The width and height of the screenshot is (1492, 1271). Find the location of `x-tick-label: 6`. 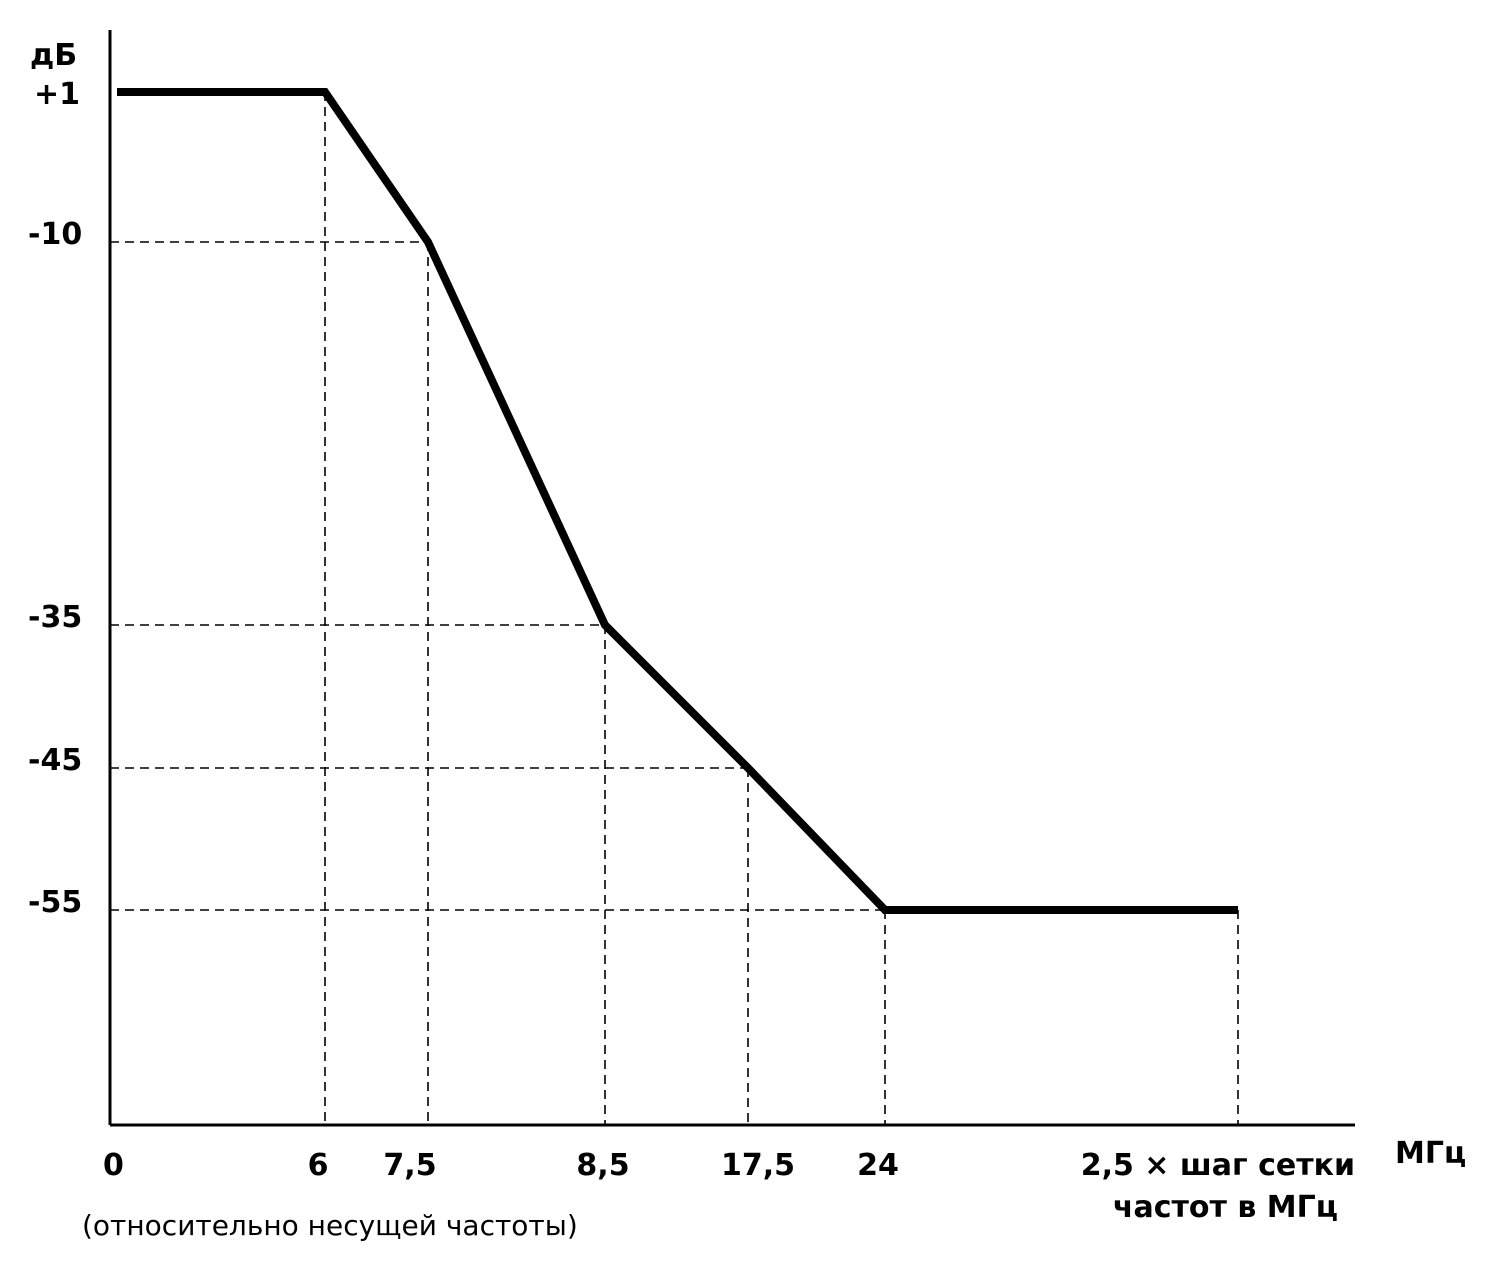

x-tick-label: 6 is located at coordinates (318, 1165).